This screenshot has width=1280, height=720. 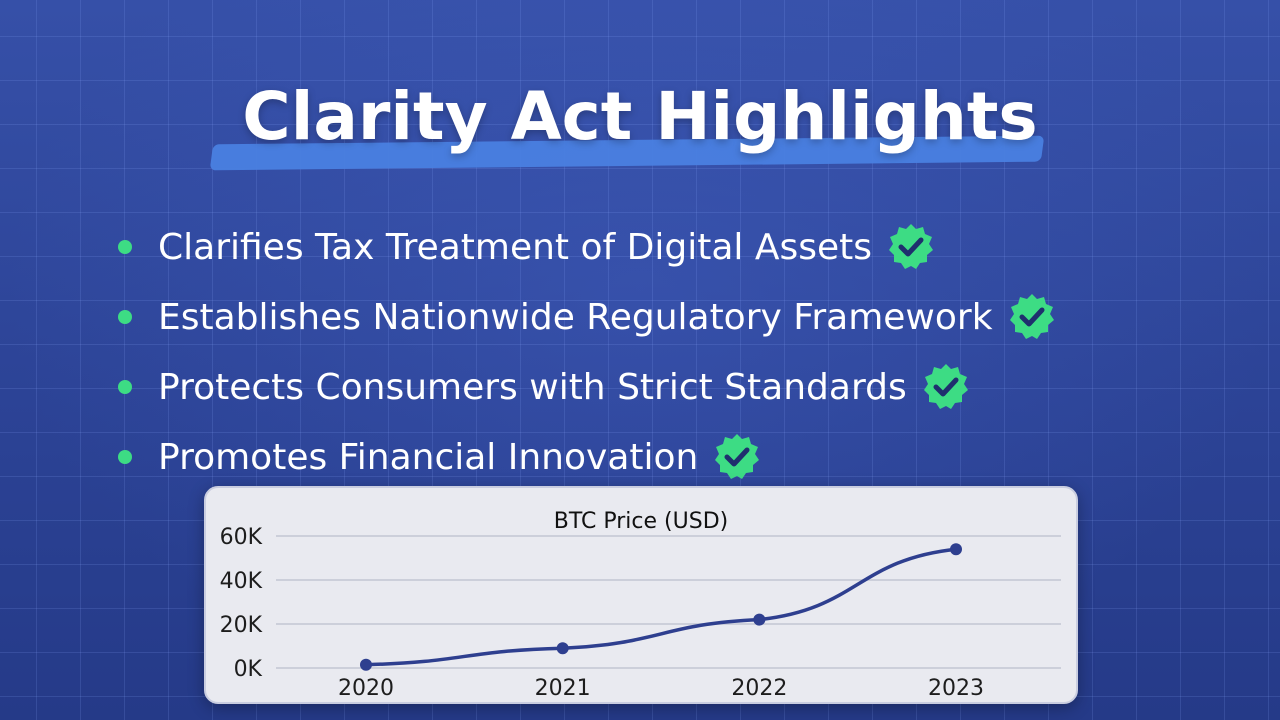 What do you see at coordinates (366, 688) in the screenshot?
I see `x-tick-label: 2020` at bounding box center [366, 688].